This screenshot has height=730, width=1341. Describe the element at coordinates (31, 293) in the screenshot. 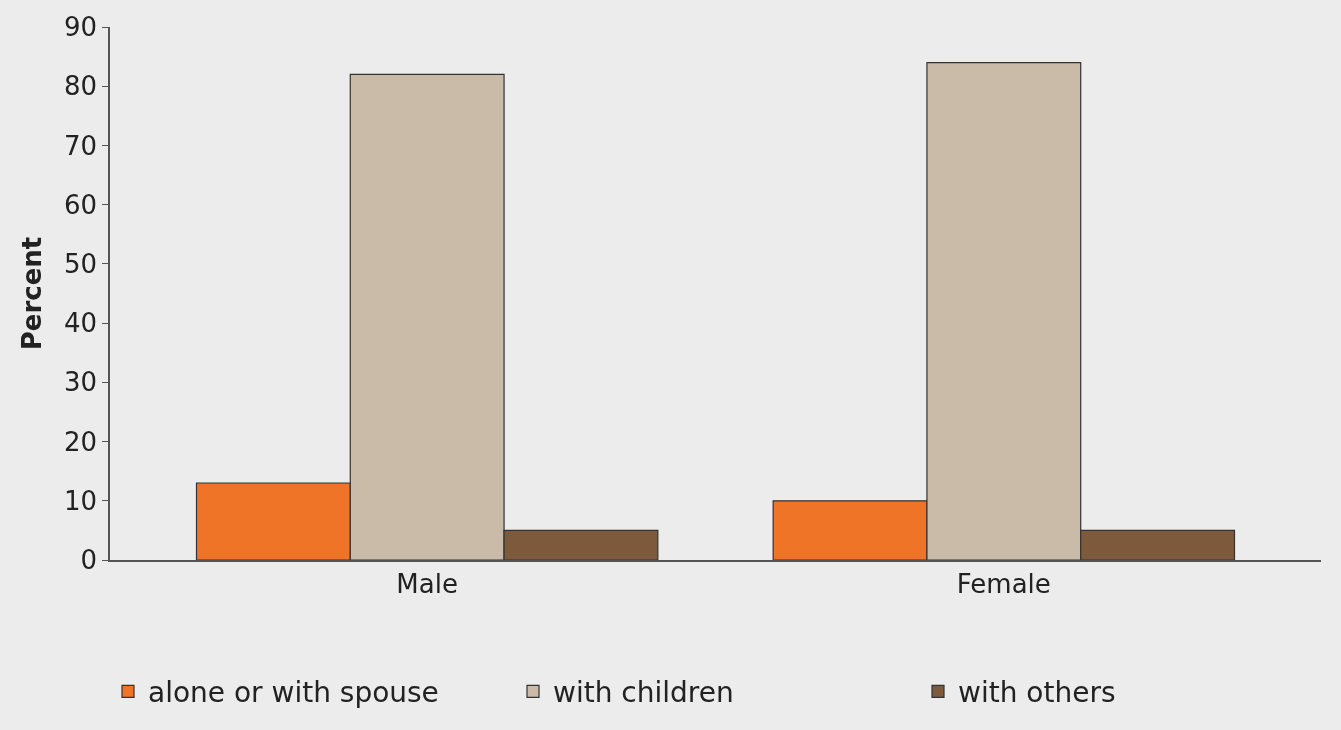

I see `y-axis-title: Percent` at that location.